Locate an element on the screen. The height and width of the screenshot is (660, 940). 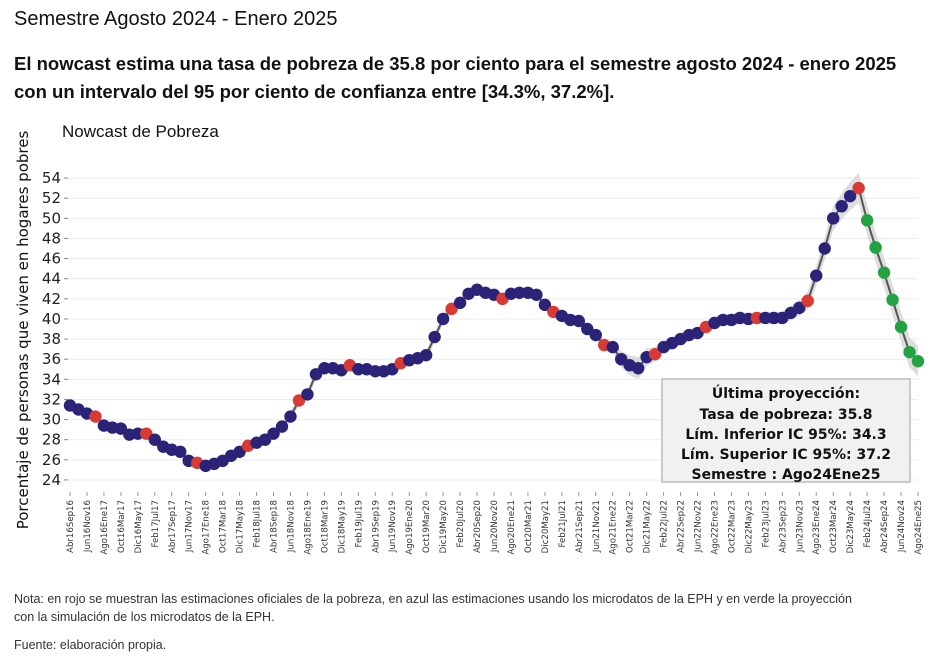
x-tick-label: Jun19Nov19 is located at coordinates (393, 526).